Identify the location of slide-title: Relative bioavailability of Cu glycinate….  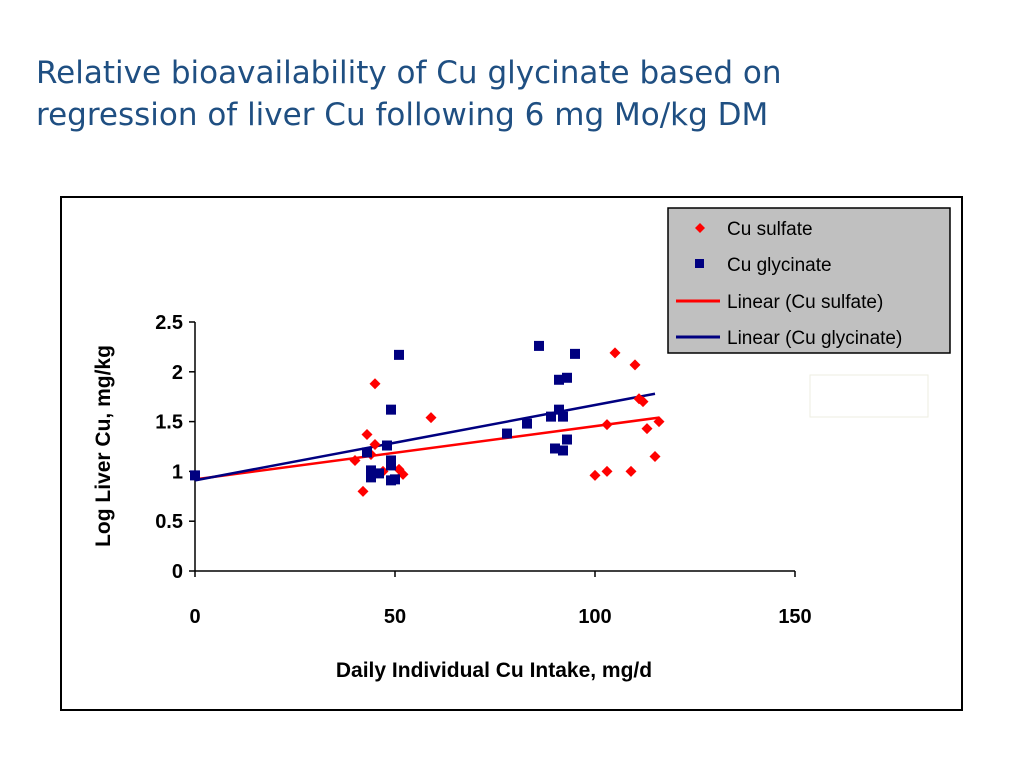
(516, 94).